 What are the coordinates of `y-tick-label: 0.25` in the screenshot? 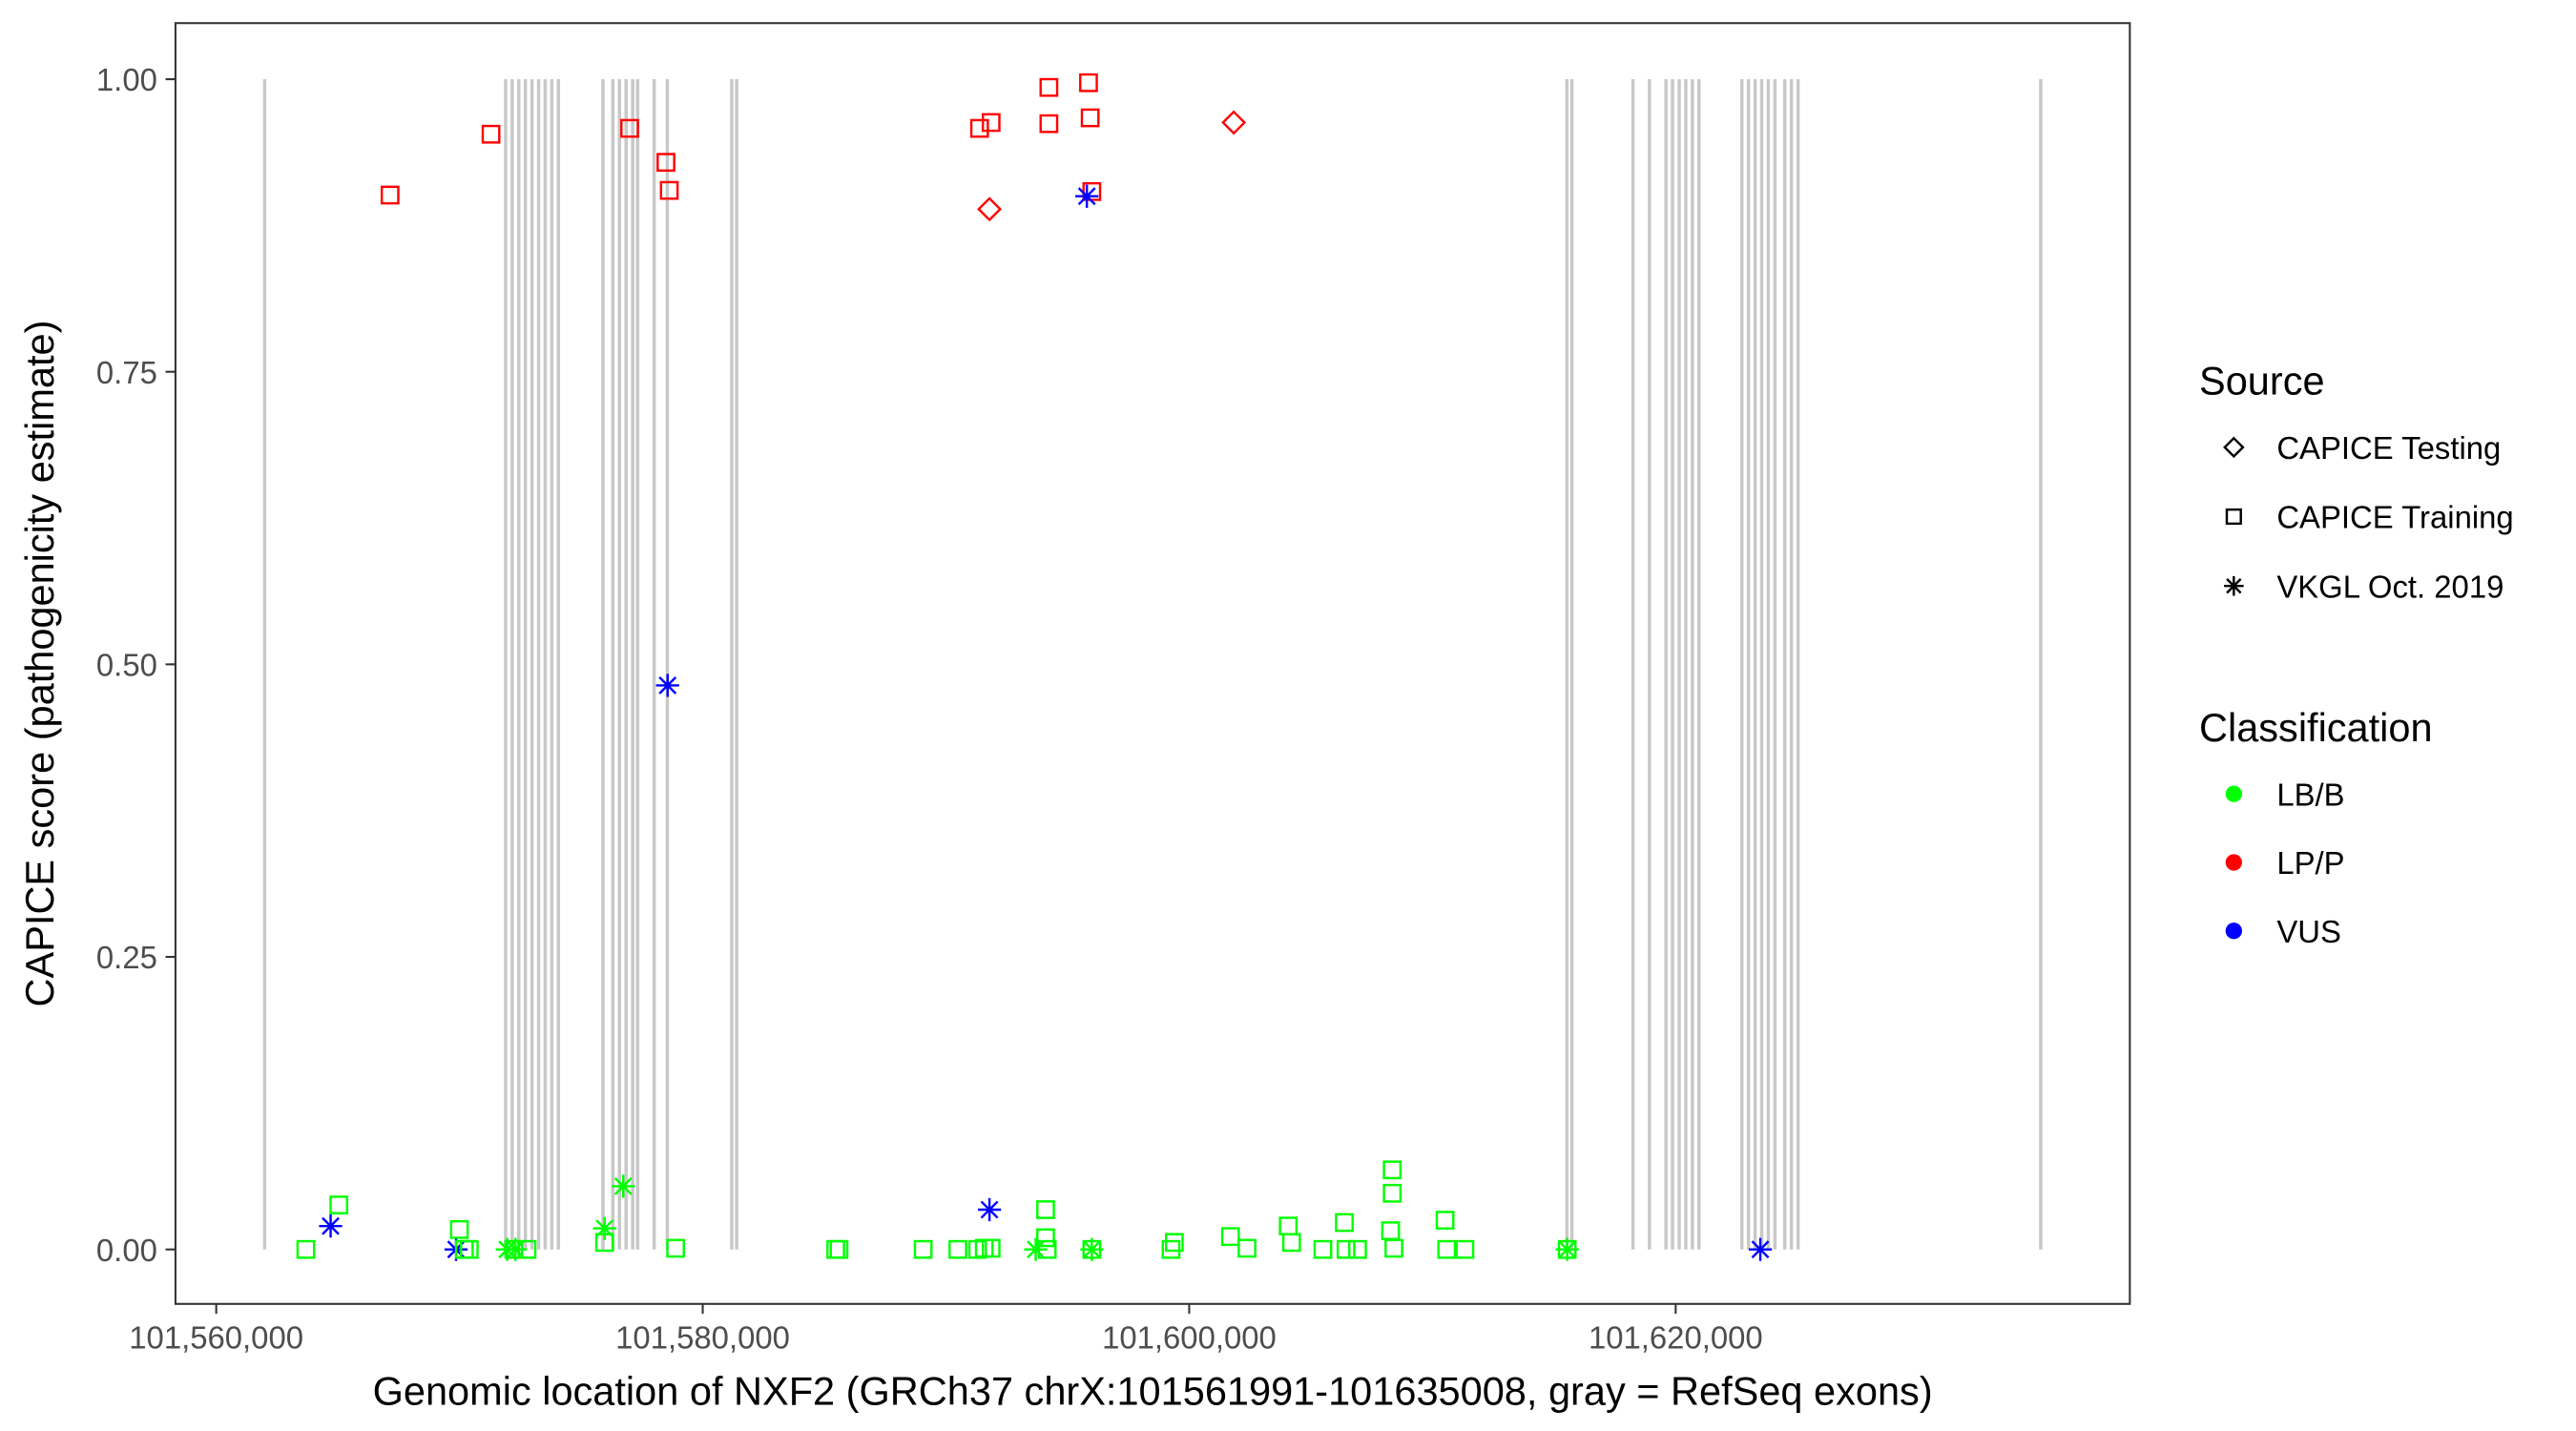 It's located at (126, 957).